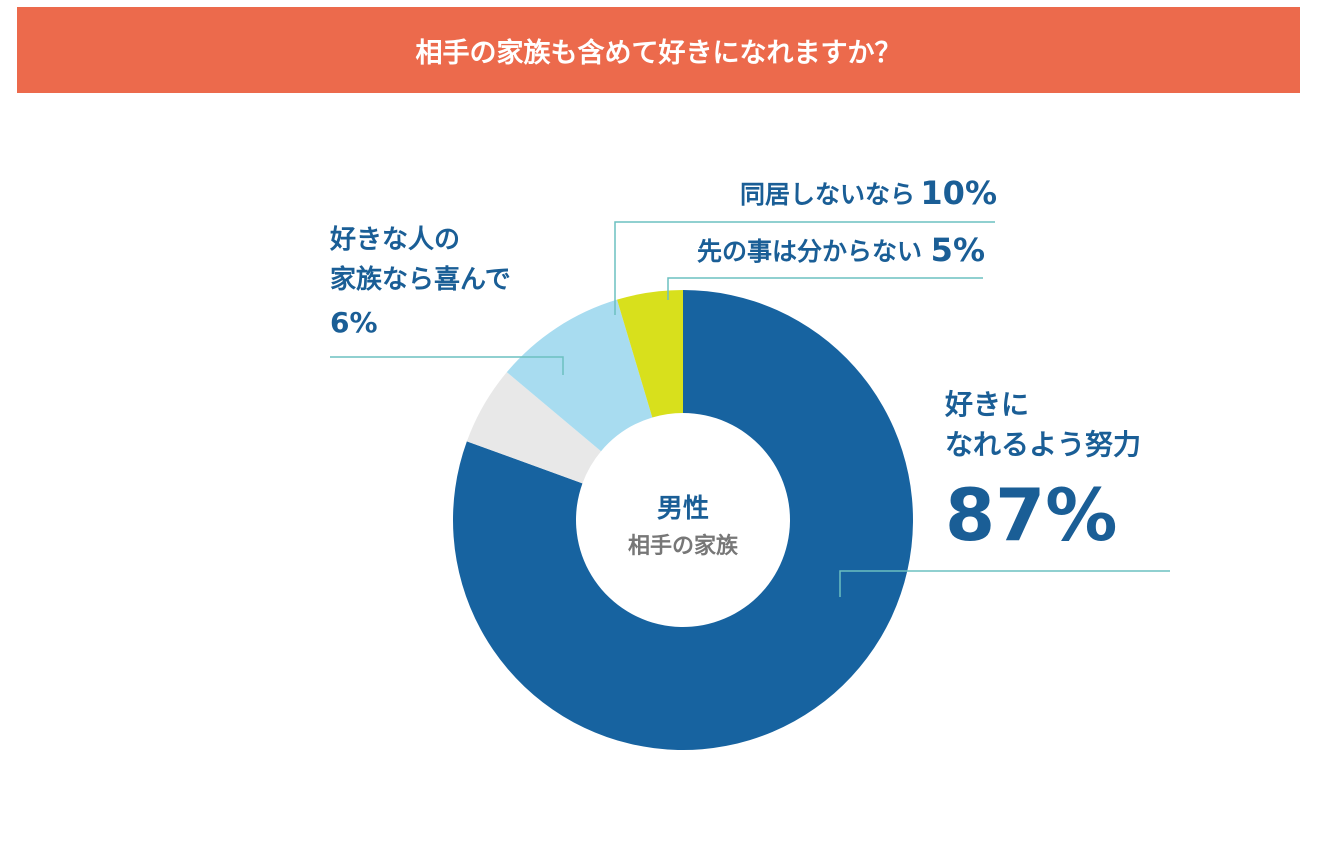 The width and height of the screenshot is (1320, 853). Describe the element at coordinates (420, 260) in the screenshot. I see `category-label: 好きな人の 家族なら喜んで` at that location.